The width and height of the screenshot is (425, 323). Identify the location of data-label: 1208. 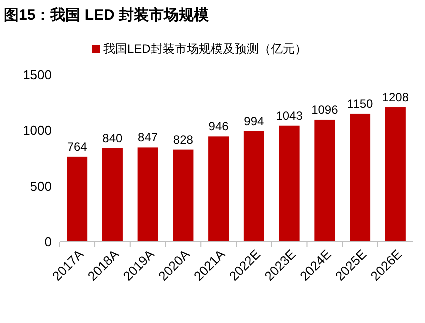
(396, 97).